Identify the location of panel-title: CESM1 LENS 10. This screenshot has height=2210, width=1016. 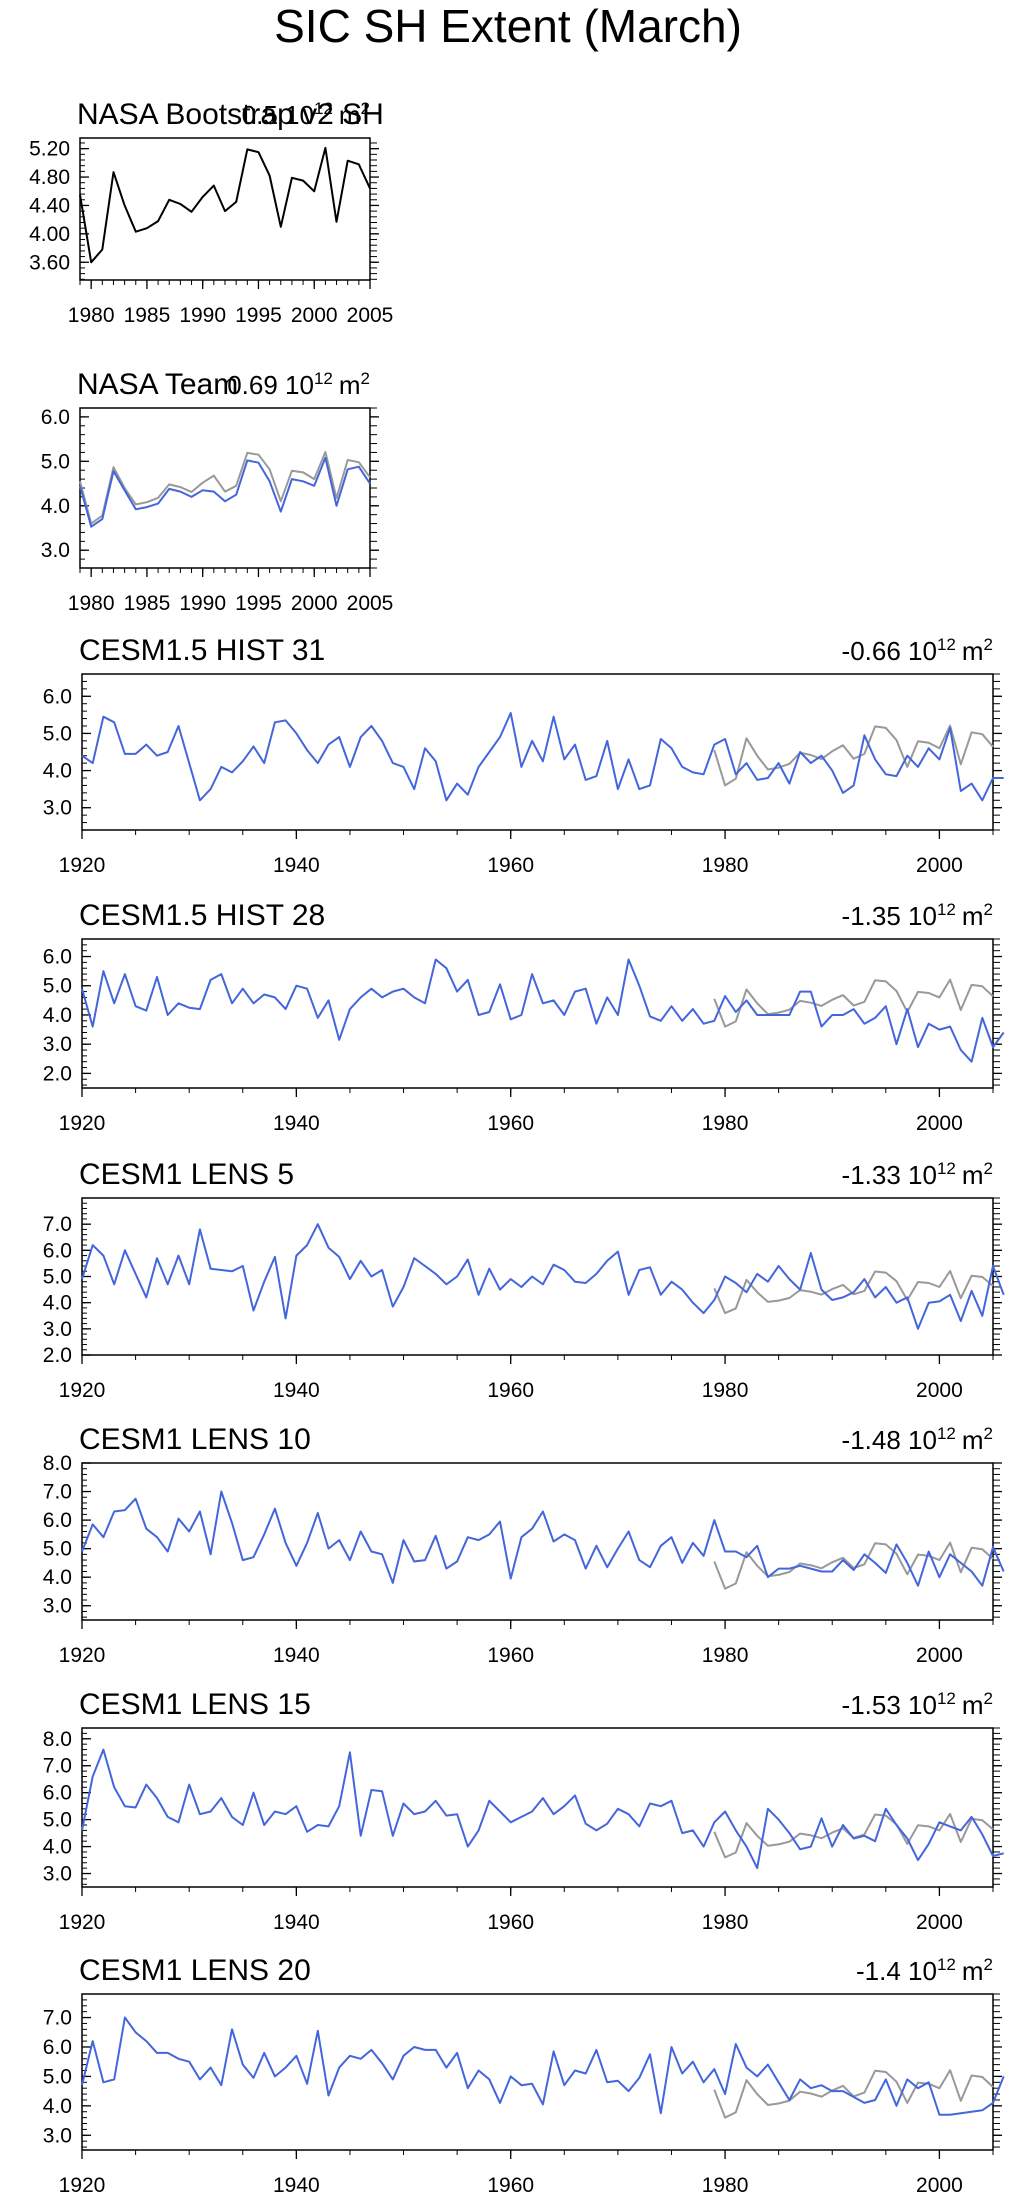
(195, 1439).